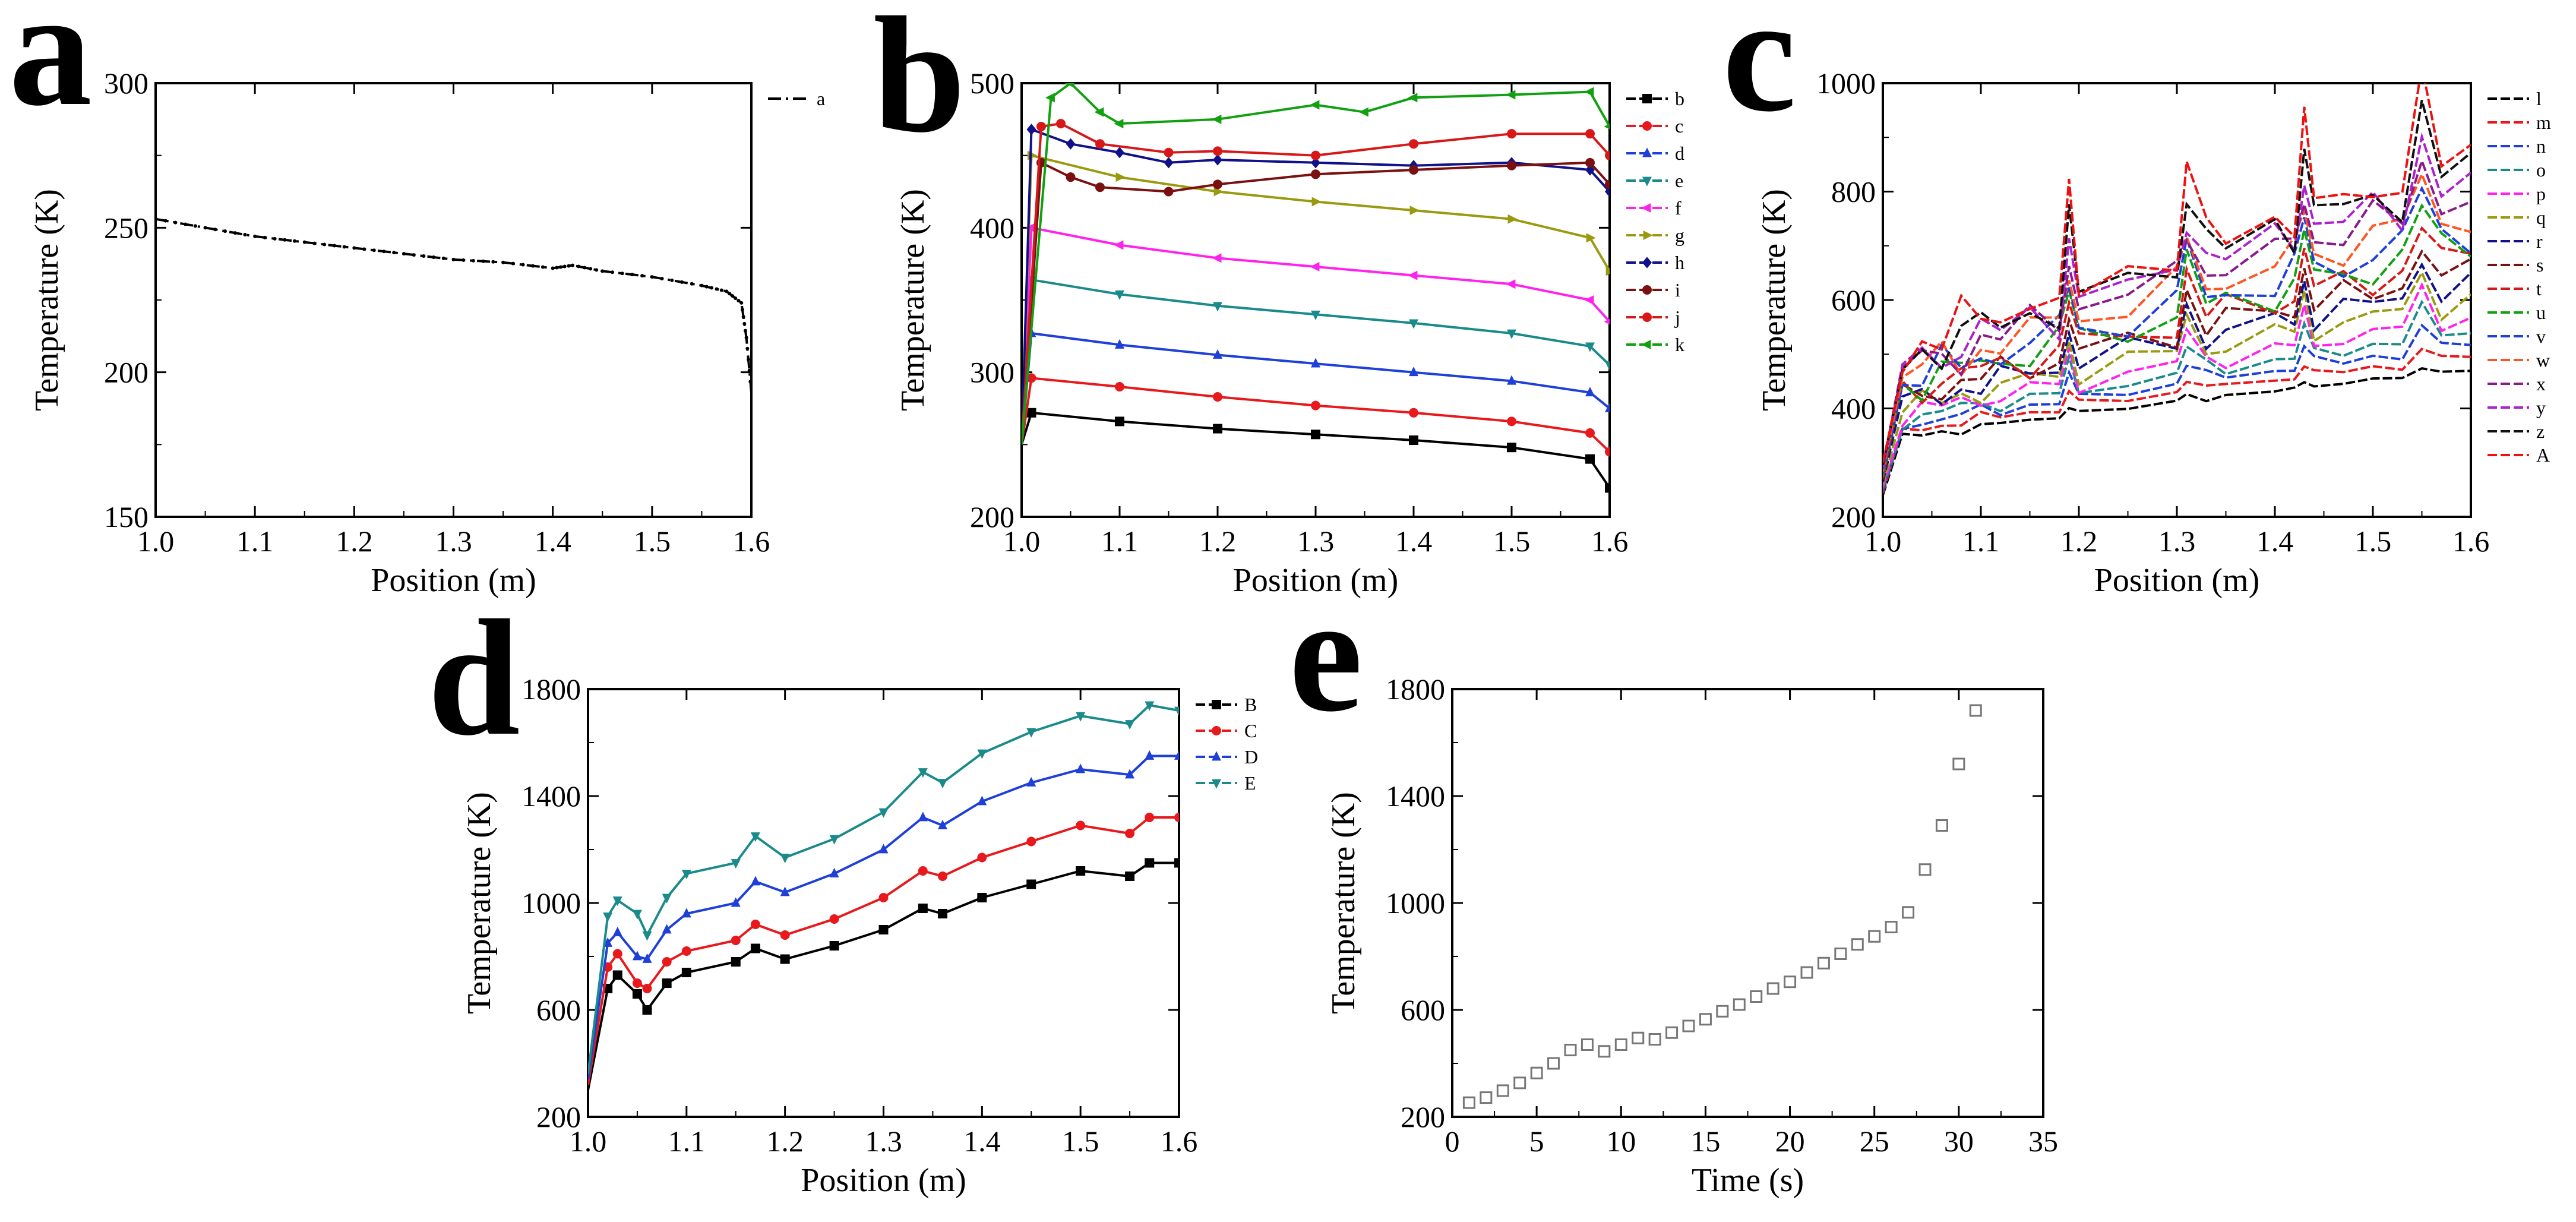 This screenshot has width=2576, height=1222. Describe the element at coordinates (1874, 1141) in the screenshot. I see `x-tick-label: 25` at that location.